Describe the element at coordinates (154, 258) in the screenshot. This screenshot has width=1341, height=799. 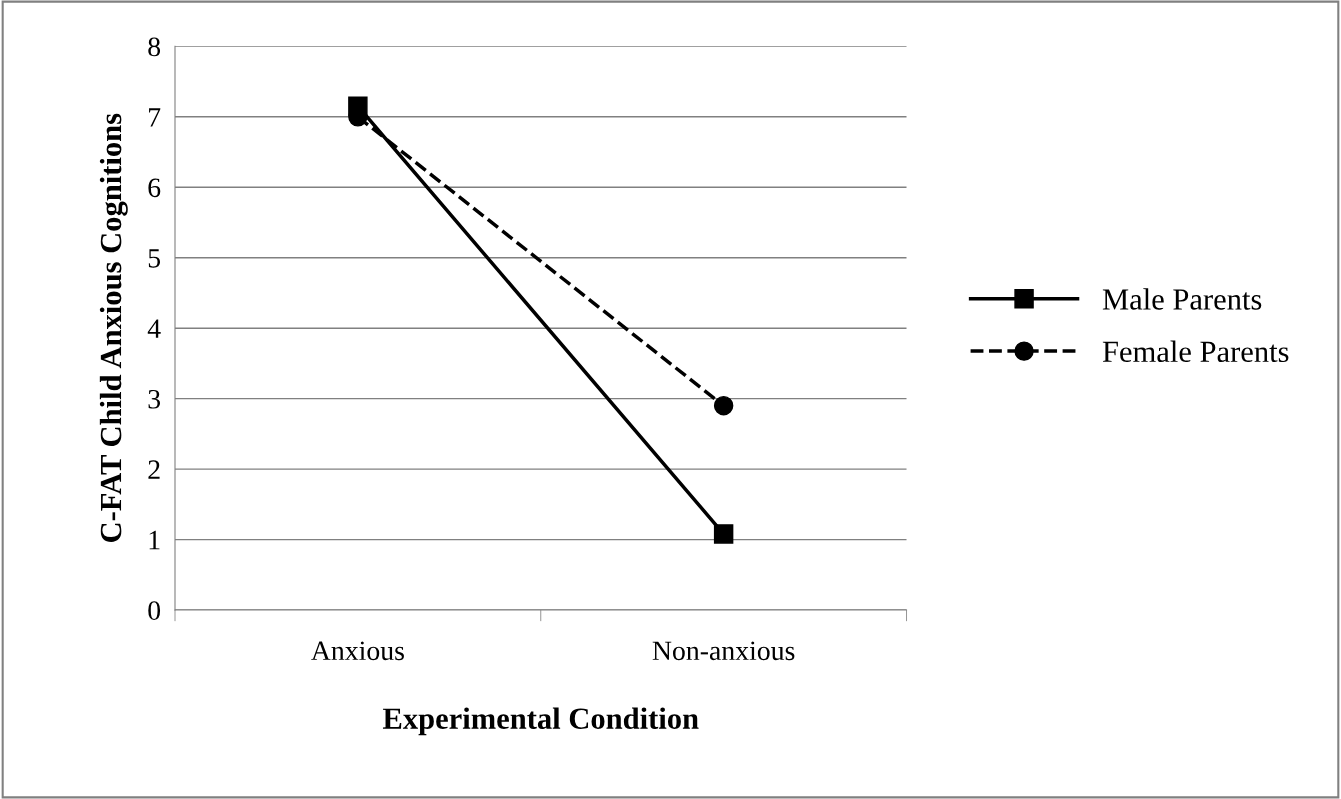
I see `y-tick-label: 5` at that location.